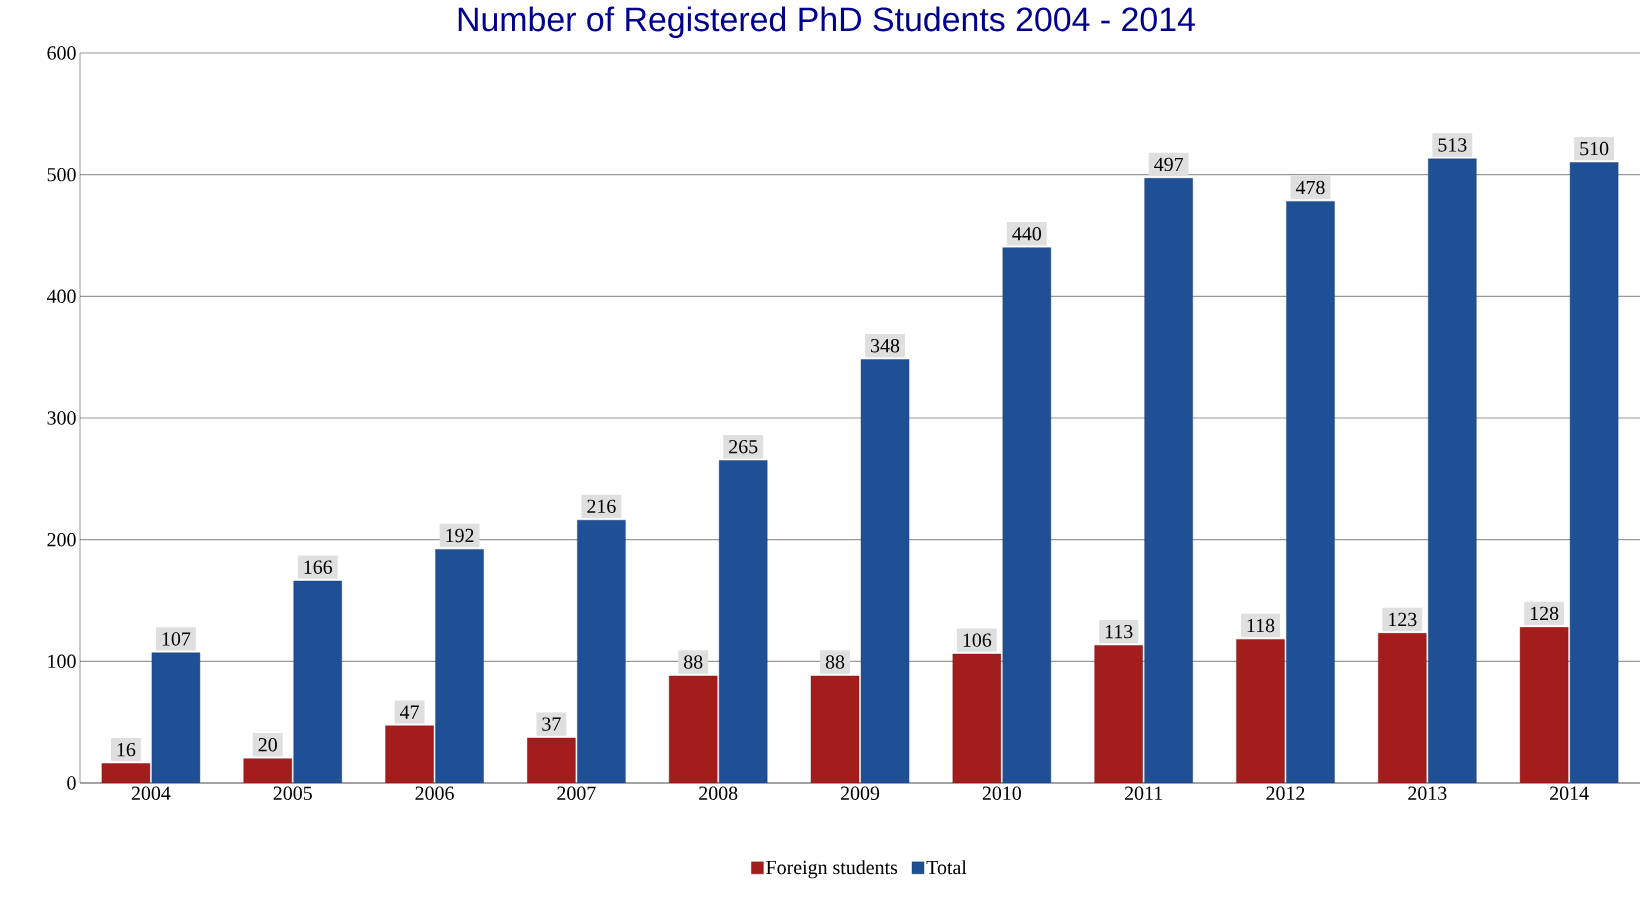 The image size is (1652, 898). Describe the element at coordinates (743, 447) in the screenshot. I see `data-label: 265` at that location.